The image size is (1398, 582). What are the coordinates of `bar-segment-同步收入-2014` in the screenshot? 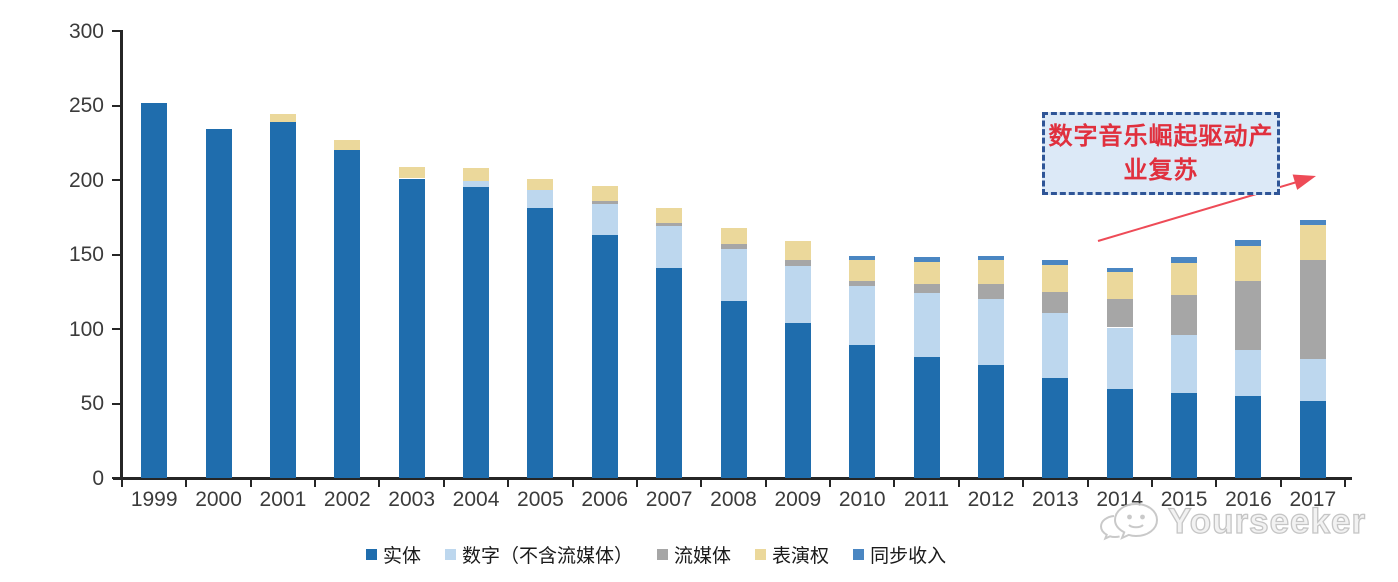 It's located at (1119, 270).